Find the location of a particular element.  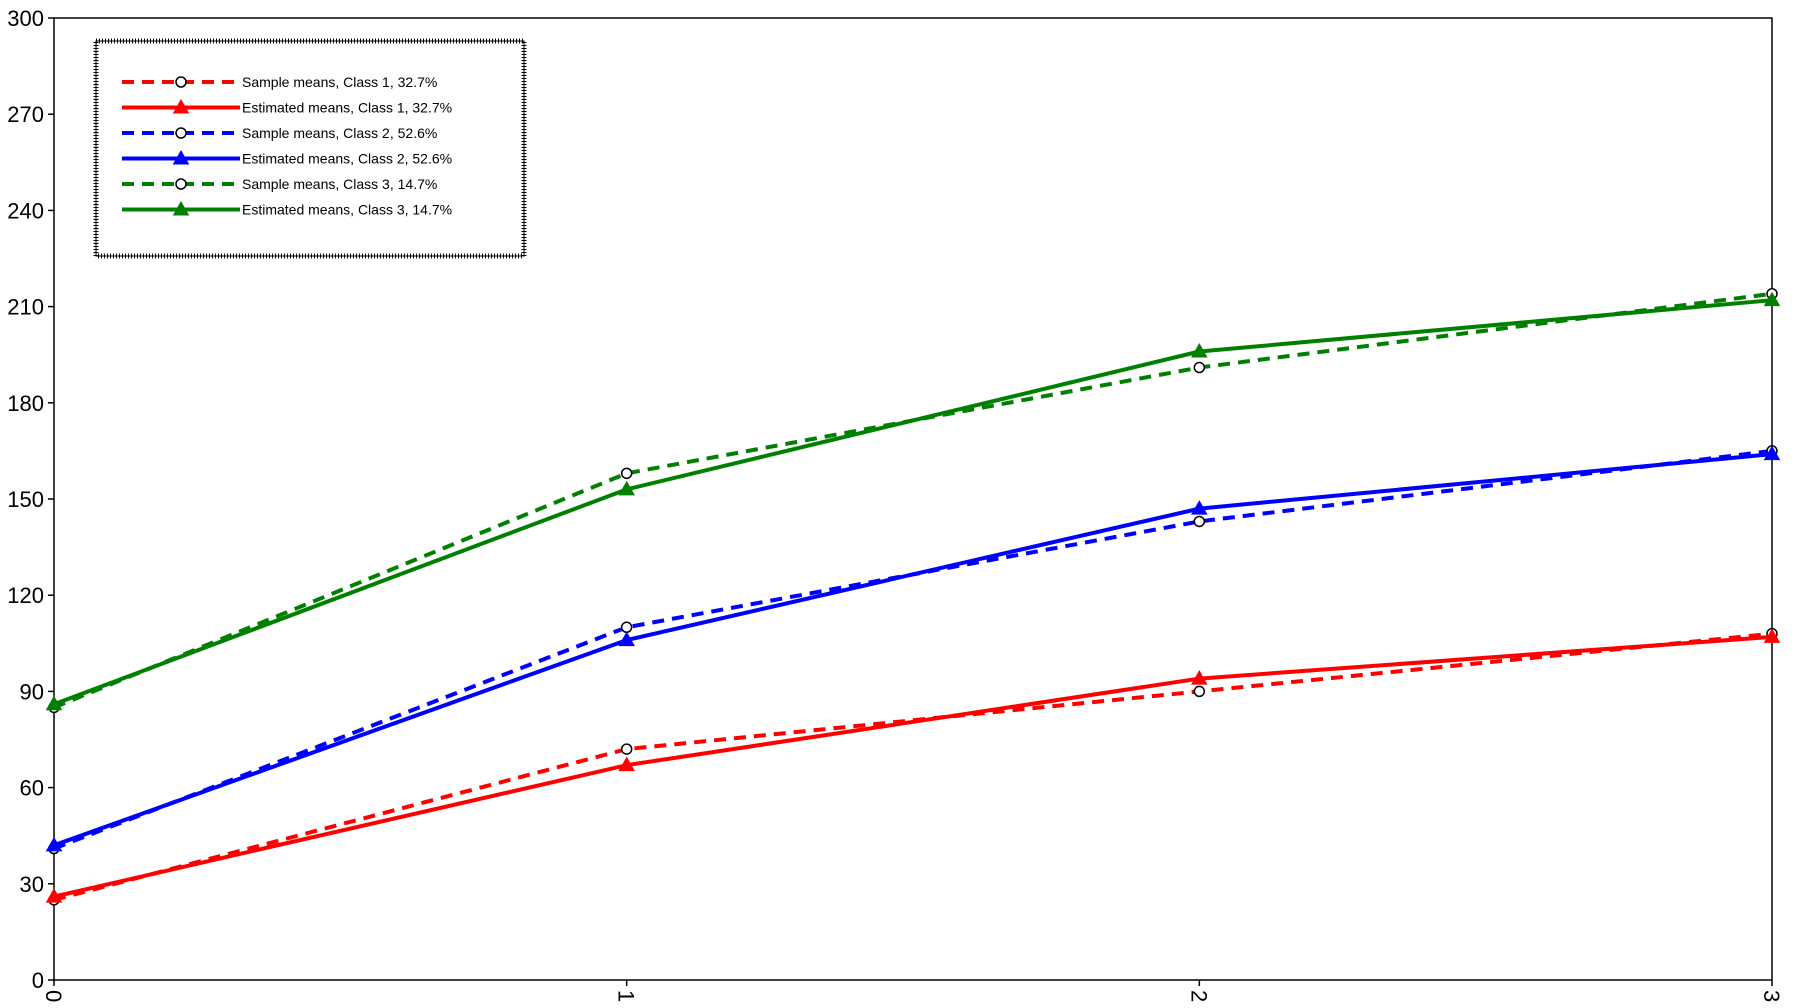

x-tick-label: 1 is located at coordinates (626, 996).